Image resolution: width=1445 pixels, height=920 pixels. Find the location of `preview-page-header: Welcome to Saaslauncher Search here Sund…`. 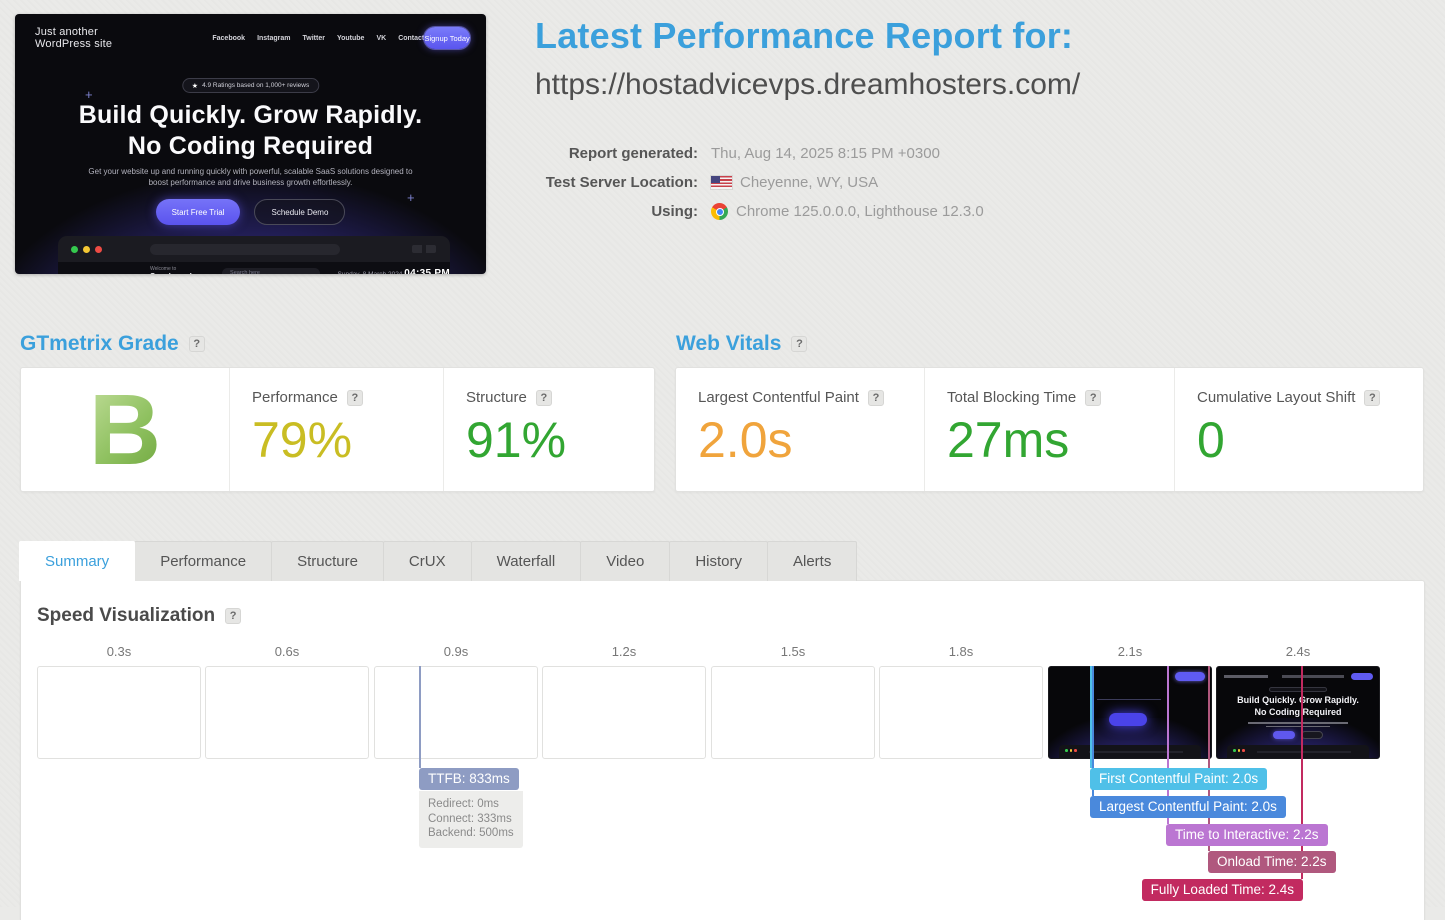

preview-page-header: Welcome to Saaslauncher Search here Sund… is located at coordinates (254, 268).